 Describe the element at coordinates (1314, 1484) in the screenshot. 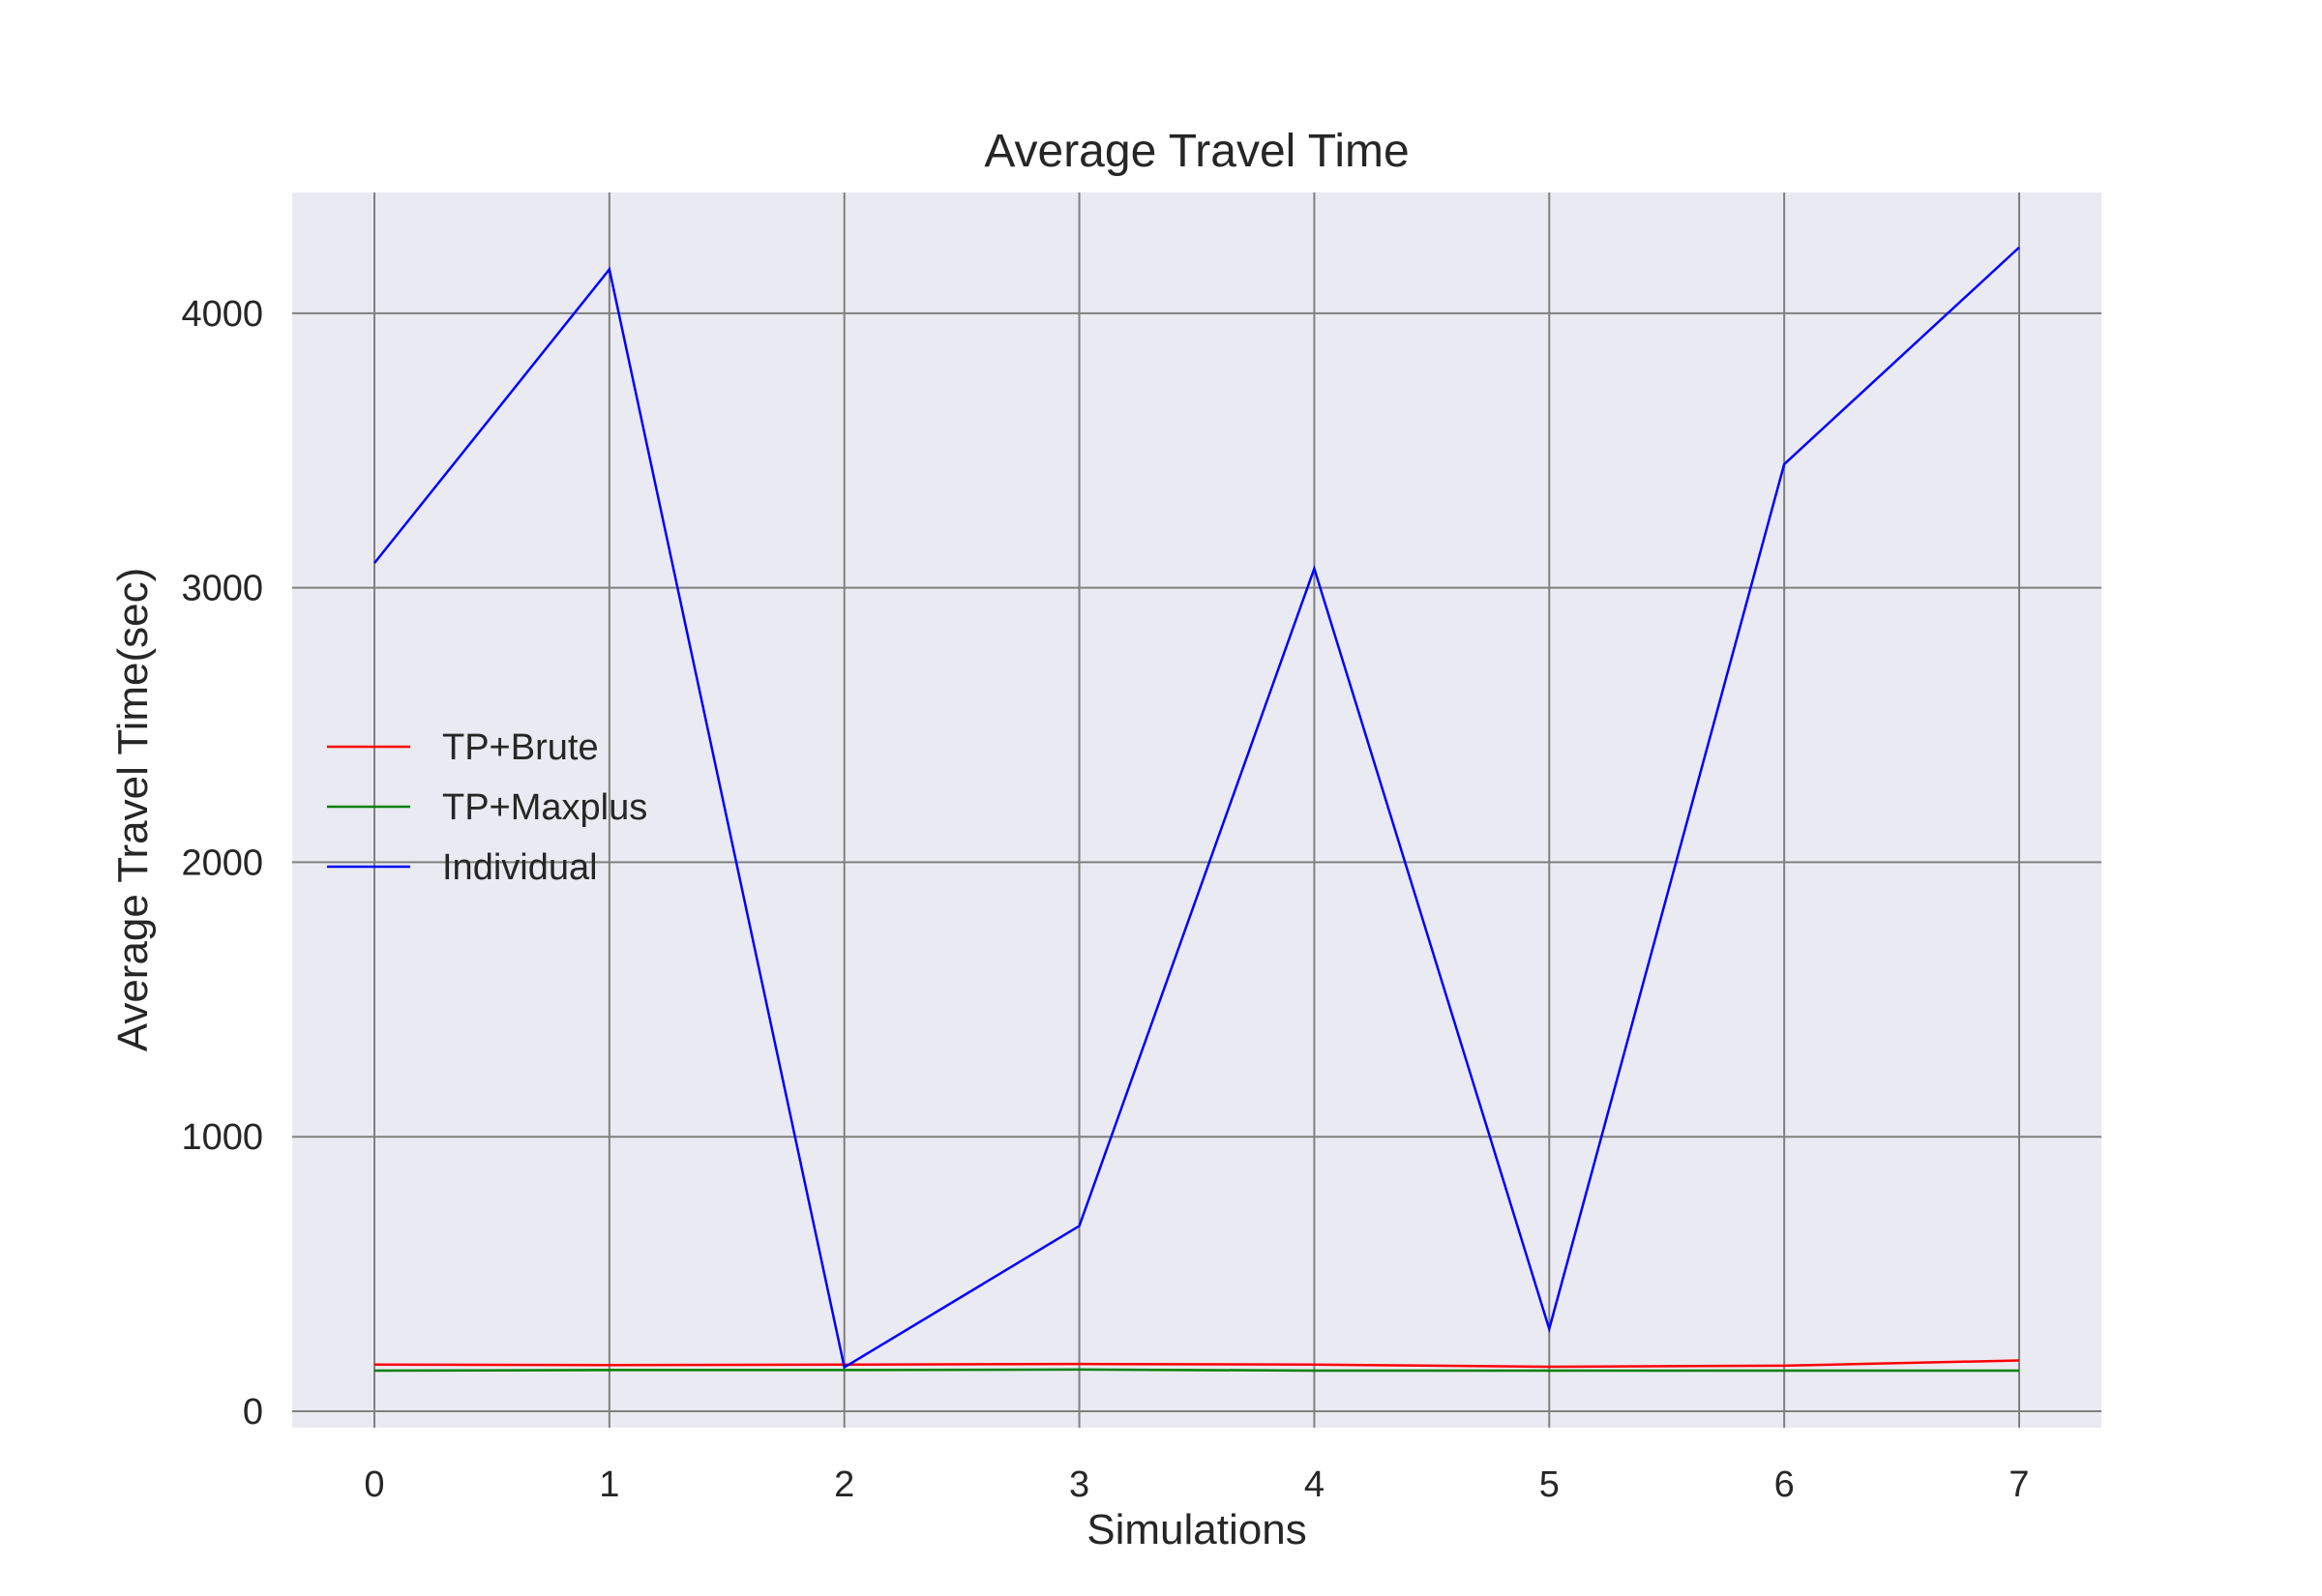

I see `x-tick-label: 4` at that location.